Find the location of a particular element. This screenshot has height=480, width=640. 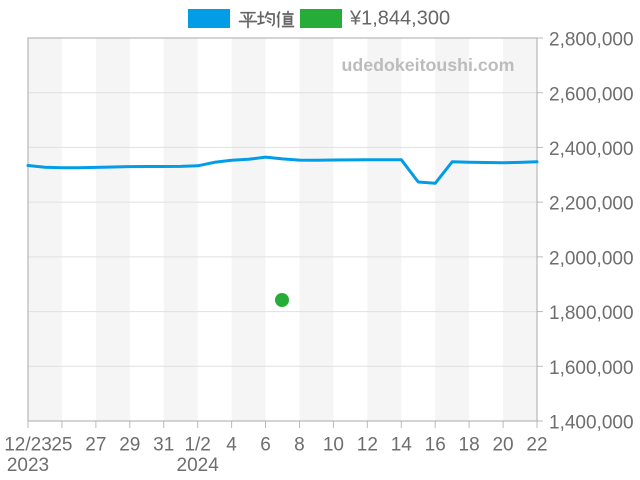

svg-text: udedokeitoushi.com is located at coordinates (428, 65).